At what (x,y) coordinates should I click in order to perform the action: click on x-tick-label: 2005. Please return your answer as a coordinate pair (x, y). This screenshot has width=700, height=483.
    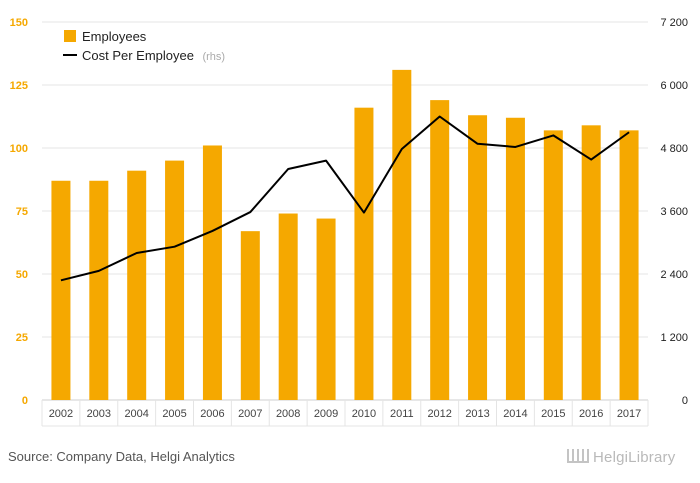
    Looking at the image, I should click on (174, 414).